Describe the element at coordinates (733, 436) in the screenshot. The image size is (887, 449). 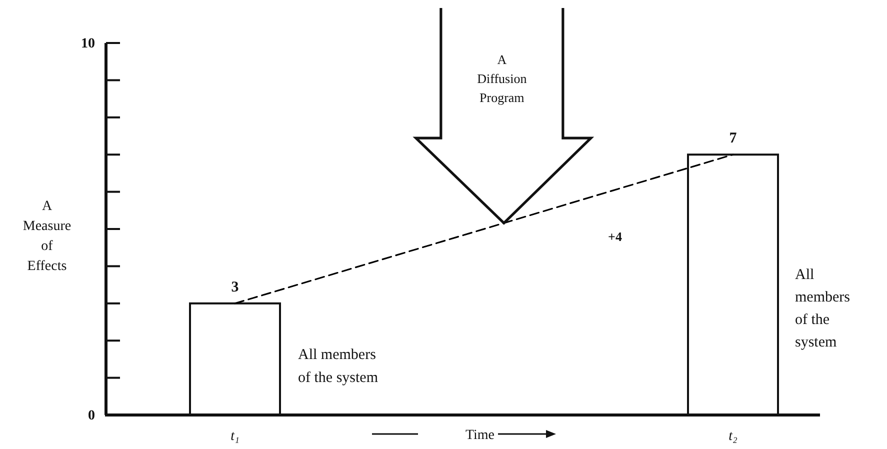
I see `x-tick-label: t₂` at that location.